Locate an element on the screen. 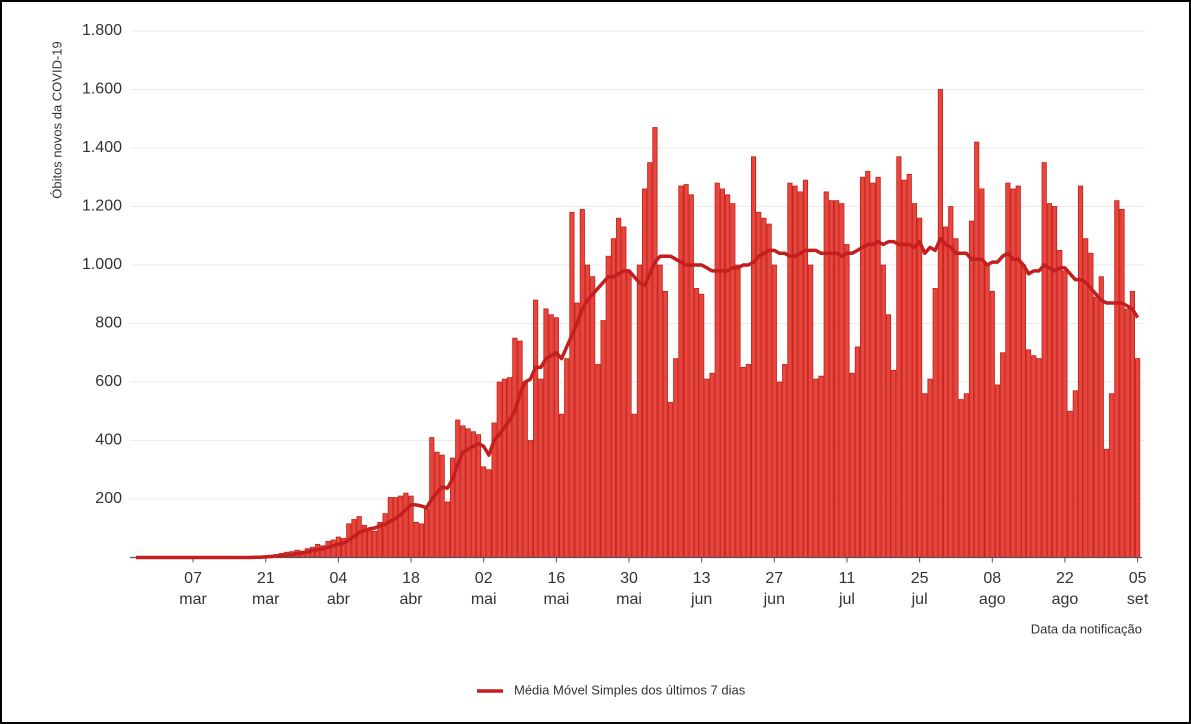 The width and height of the screenshot is (1191, 724). x-tick-label: 13 jun is located at coordinates (701, 589).